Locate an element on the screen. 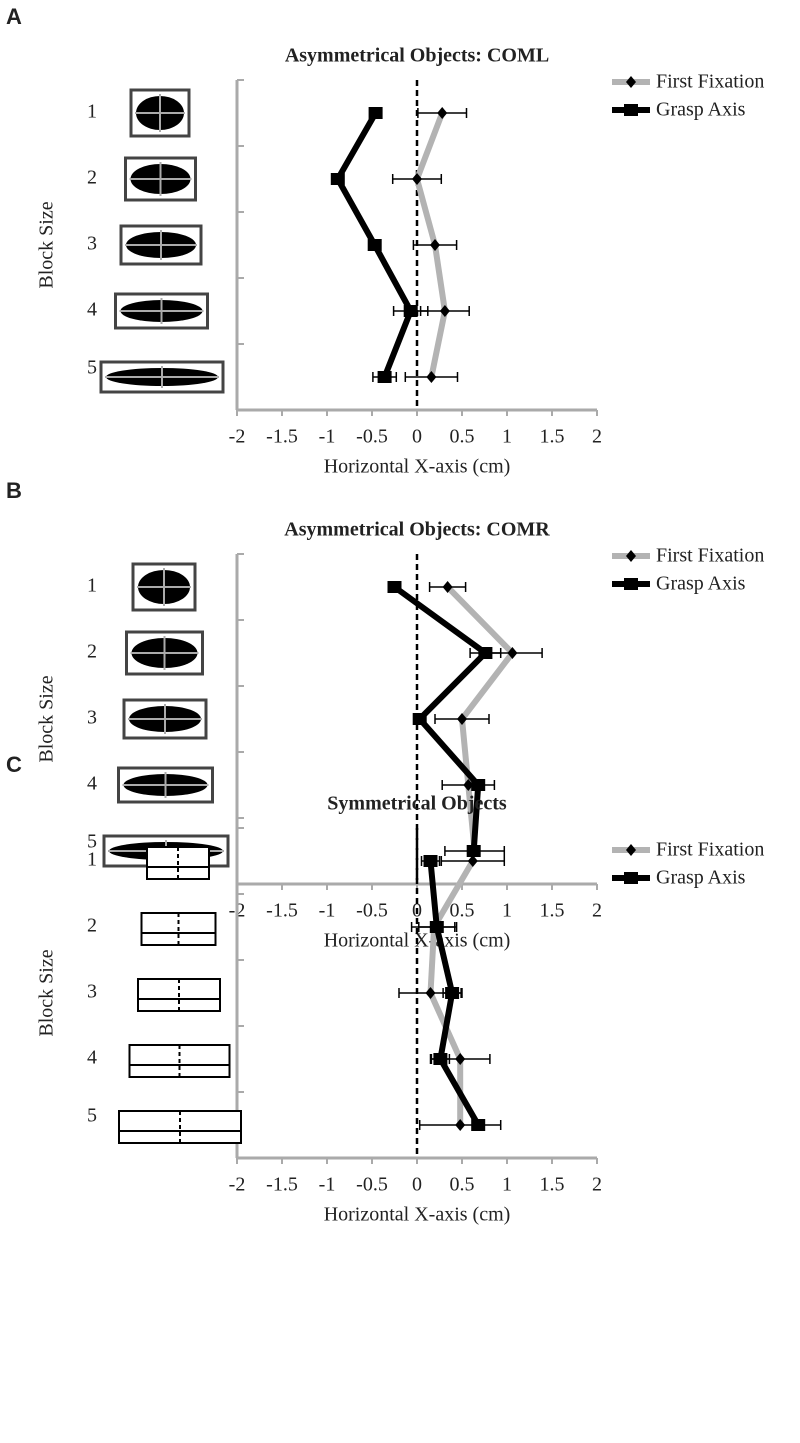 Image resolution: width=800 pixels, height=1443 pixels. chart-title: Asymmetrical Objects: COML is located at coordinates (417, 56).